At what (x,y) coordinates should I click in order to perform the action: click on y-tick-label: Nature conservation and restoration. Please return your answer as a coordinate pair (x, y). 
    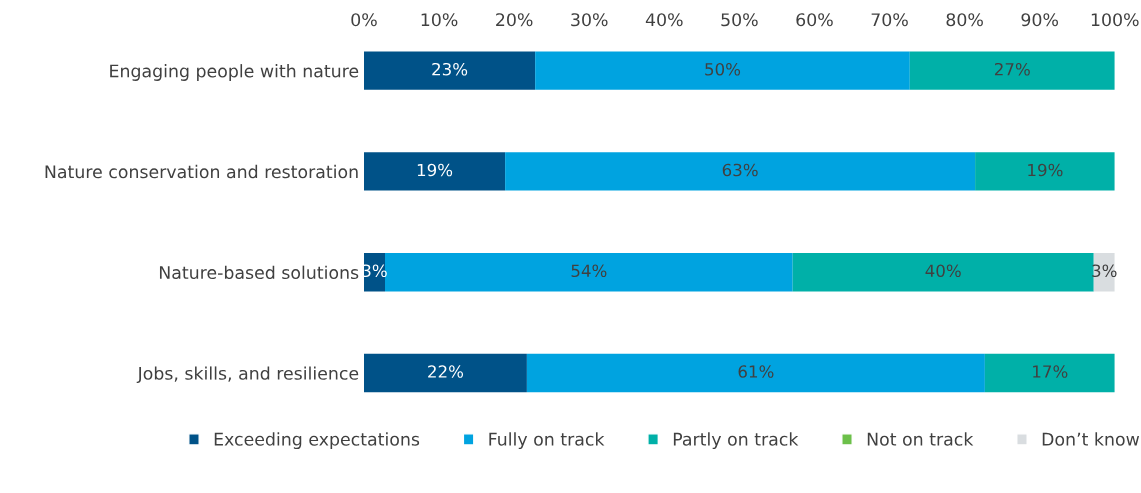
    Looking at the image, I should click on (201, 171).